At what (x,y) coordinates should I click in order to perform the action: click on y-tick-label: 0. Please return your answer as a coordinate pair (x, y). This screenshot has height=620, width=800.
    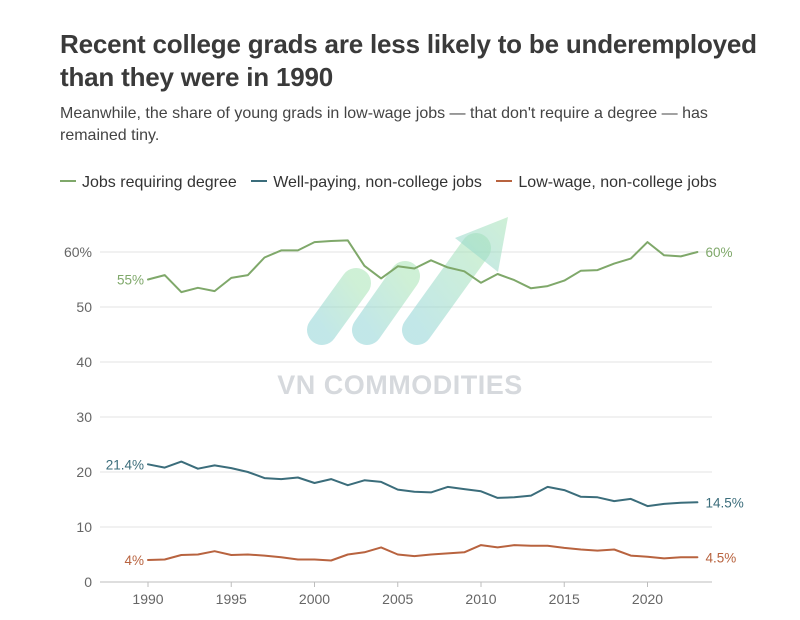
    Looking at the image, I should click on (88, 582).